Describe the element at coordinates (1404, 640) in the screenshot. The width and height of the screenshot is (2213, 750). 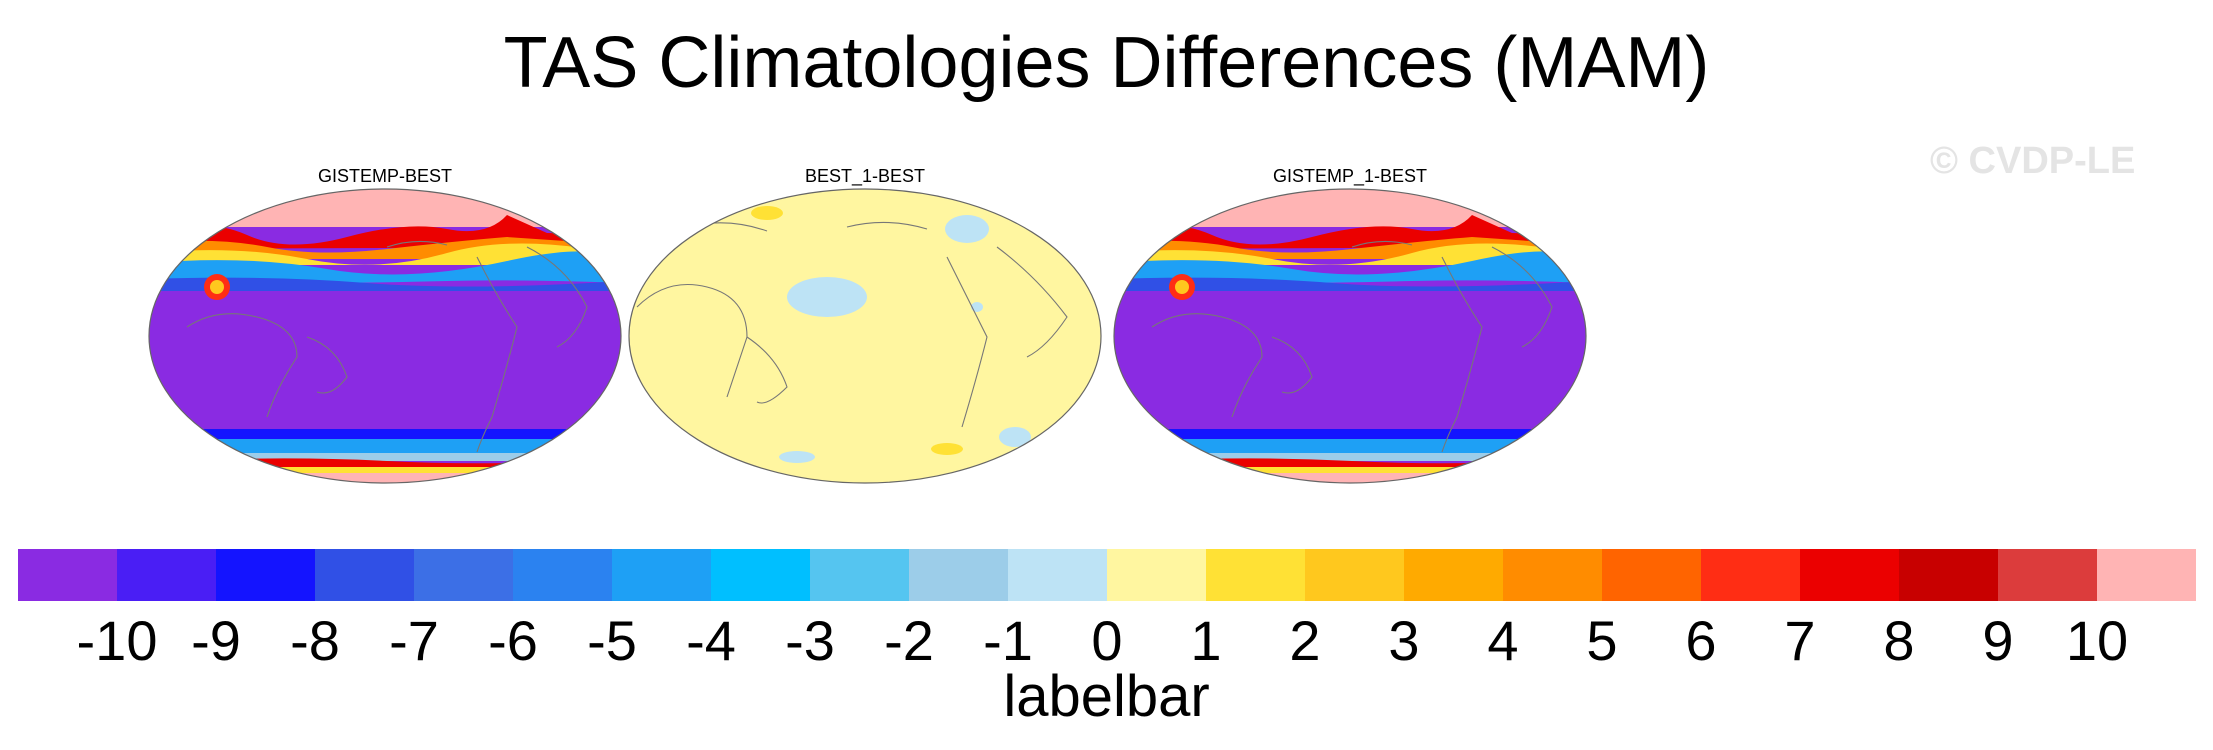
I see `colorbar-tick-label: 3` at that location.